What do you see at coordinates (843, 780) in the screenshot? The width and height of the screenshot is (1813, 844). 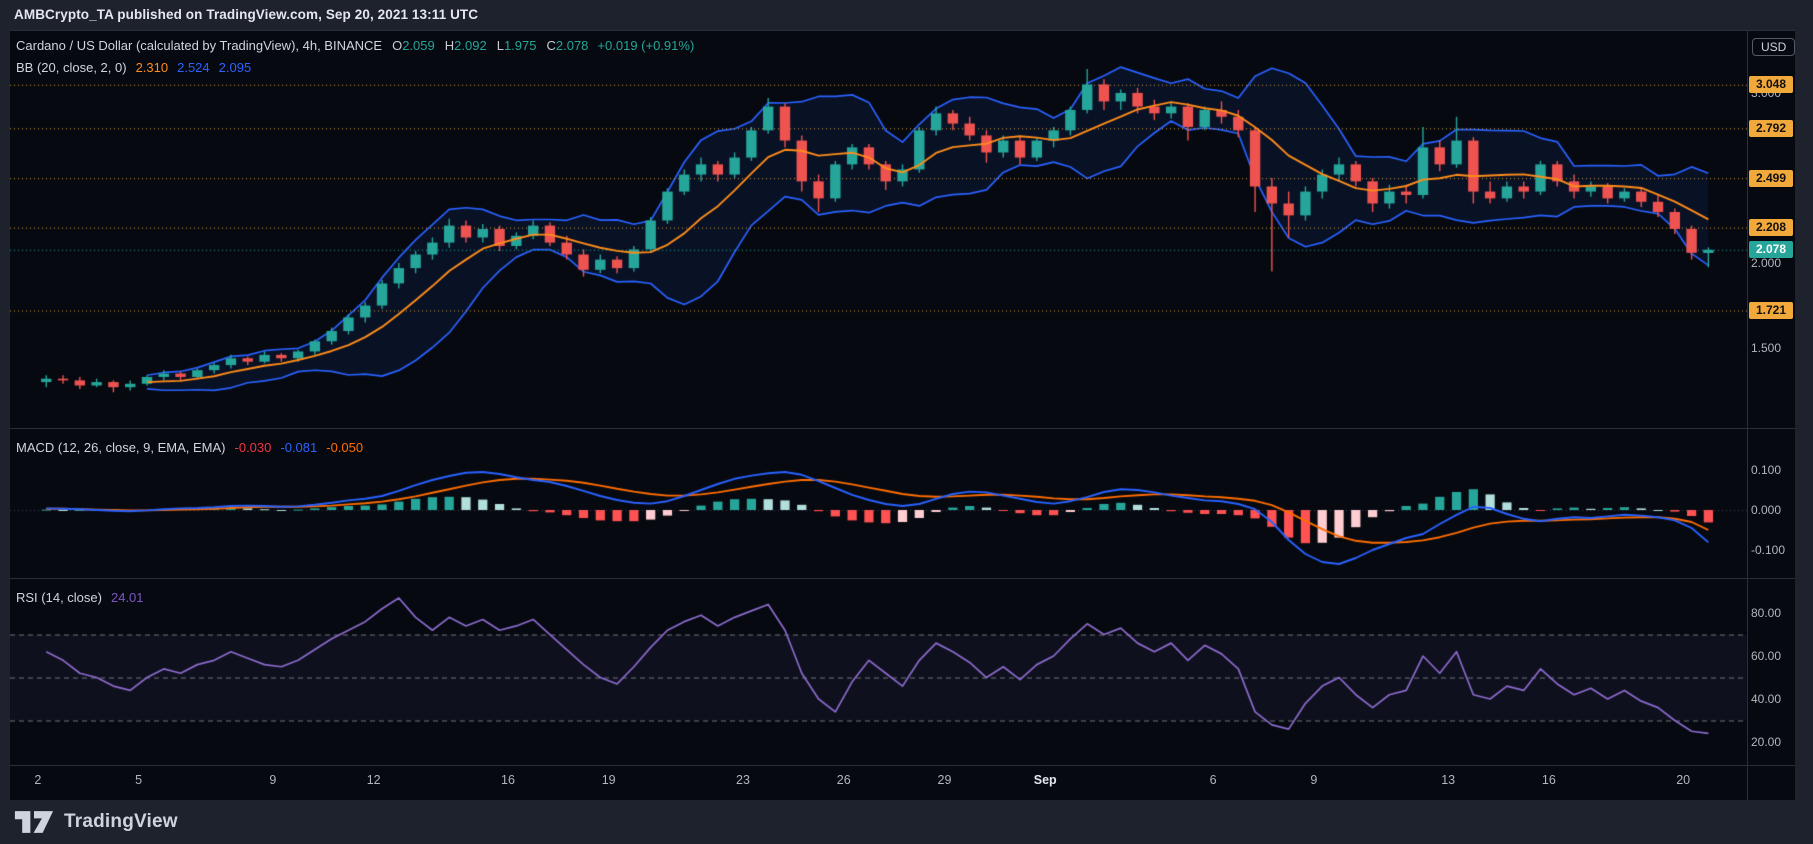 I see `time-tick-label: 26` at bounding box center [843, 780].